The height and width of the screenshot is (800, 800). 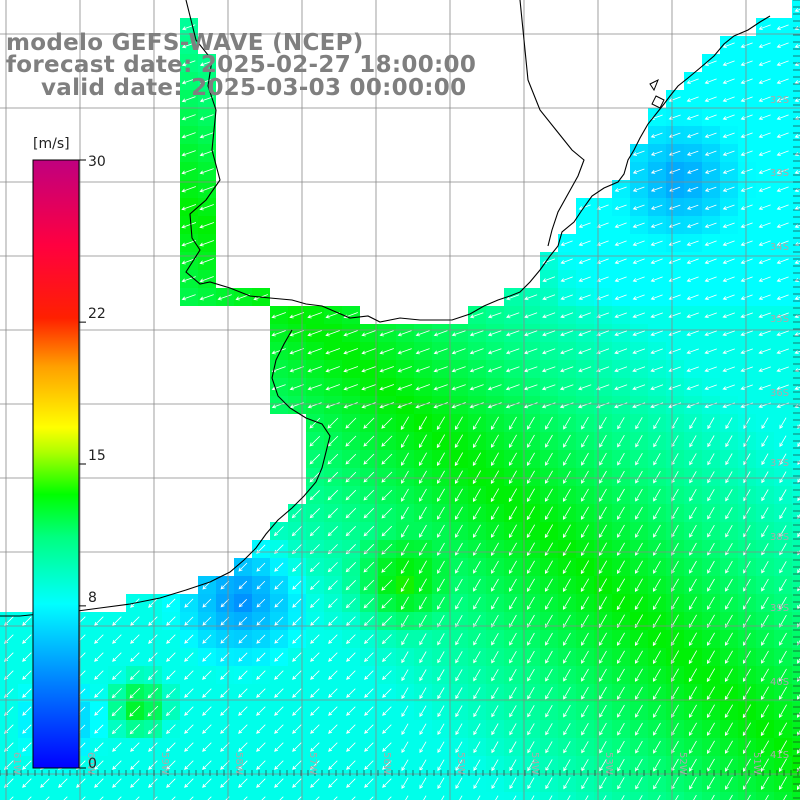 What do you see at coordinates (460, 763) in the screenshot?
I see `longitude-label: 55W` at bounding box center [460, 763].